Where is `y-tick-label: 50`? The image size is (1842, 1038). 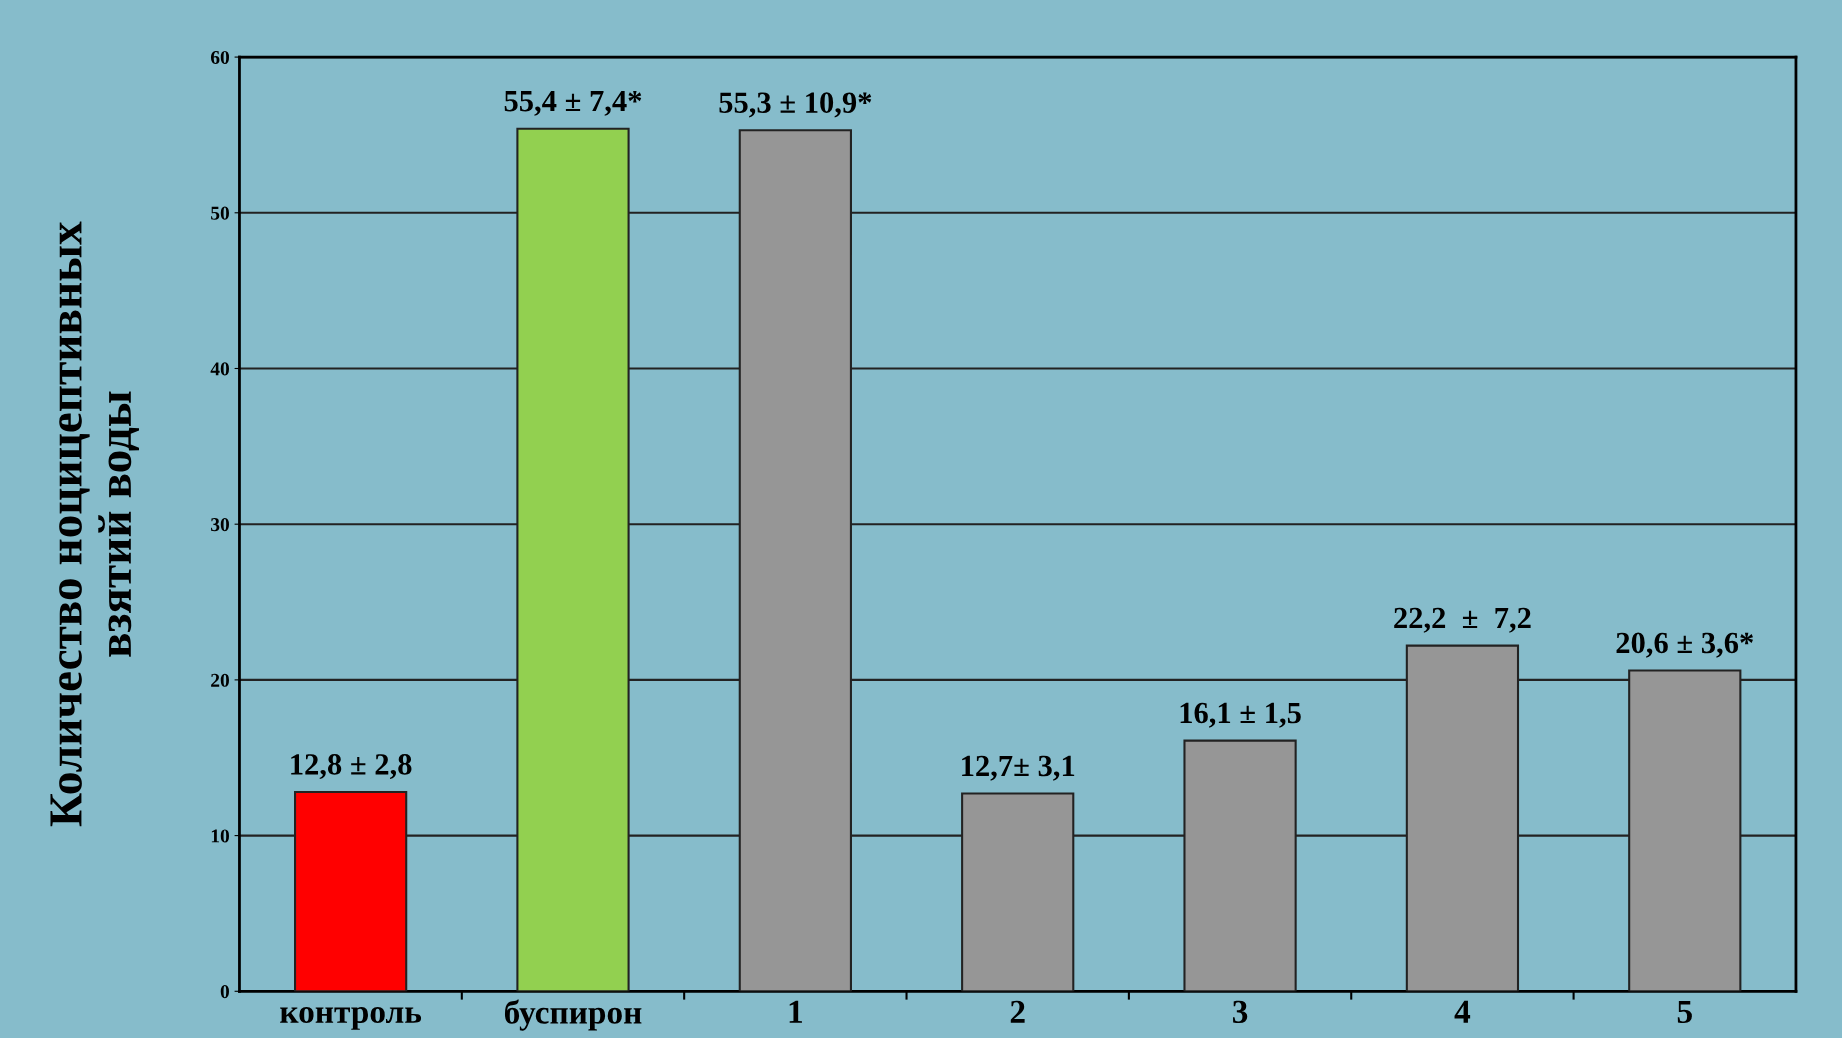 y-tick-label: 50 is located at coordinates (220, 213).